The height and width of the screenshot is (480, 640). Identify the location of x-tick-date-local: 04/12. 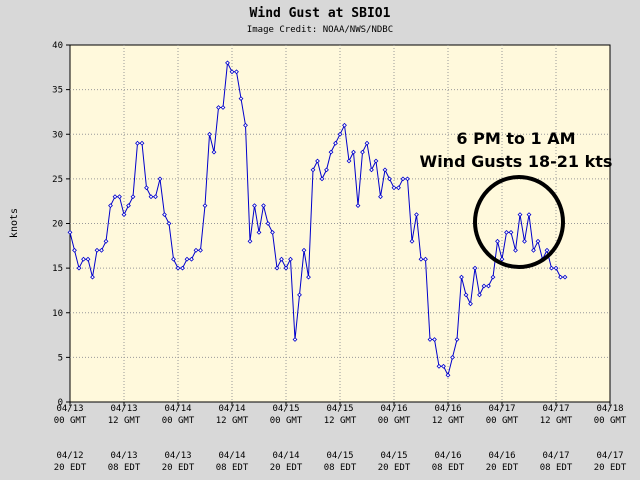
(69, 456).